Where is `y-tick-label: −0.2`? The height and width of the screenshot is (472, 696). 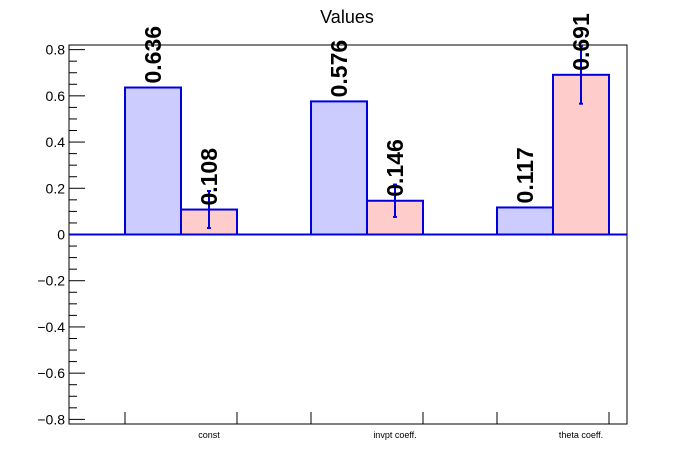
y-tick-label: −0.2 is located at coordinates (51, 281).